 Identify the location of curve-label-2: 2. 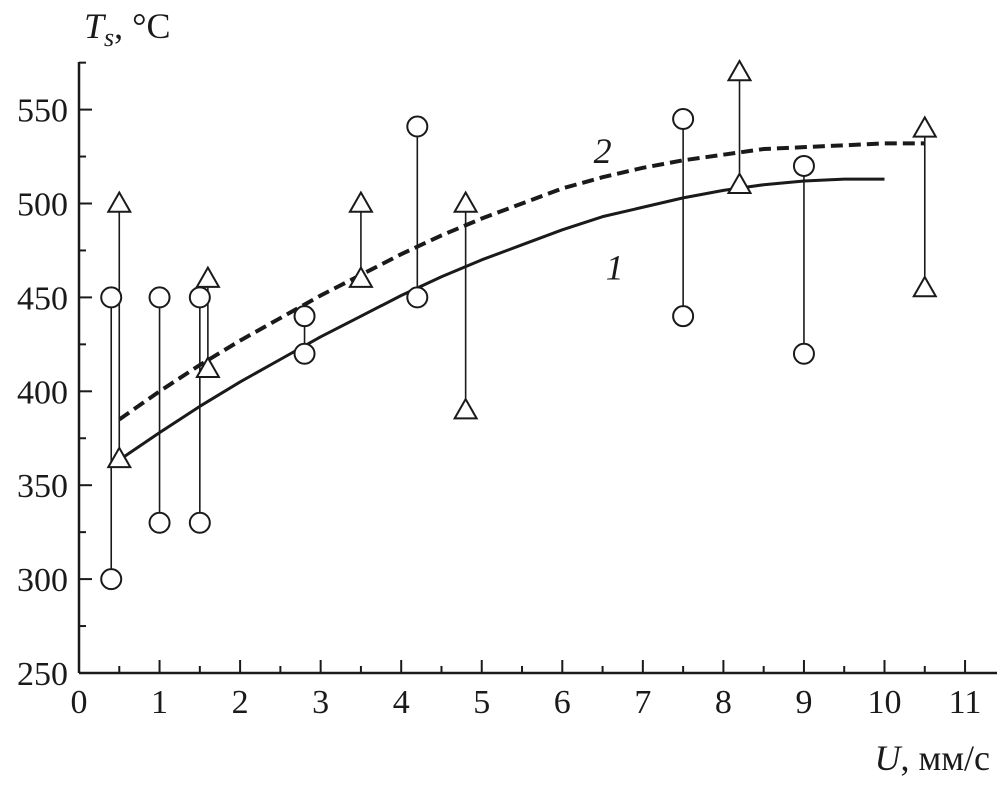
(603, 151).